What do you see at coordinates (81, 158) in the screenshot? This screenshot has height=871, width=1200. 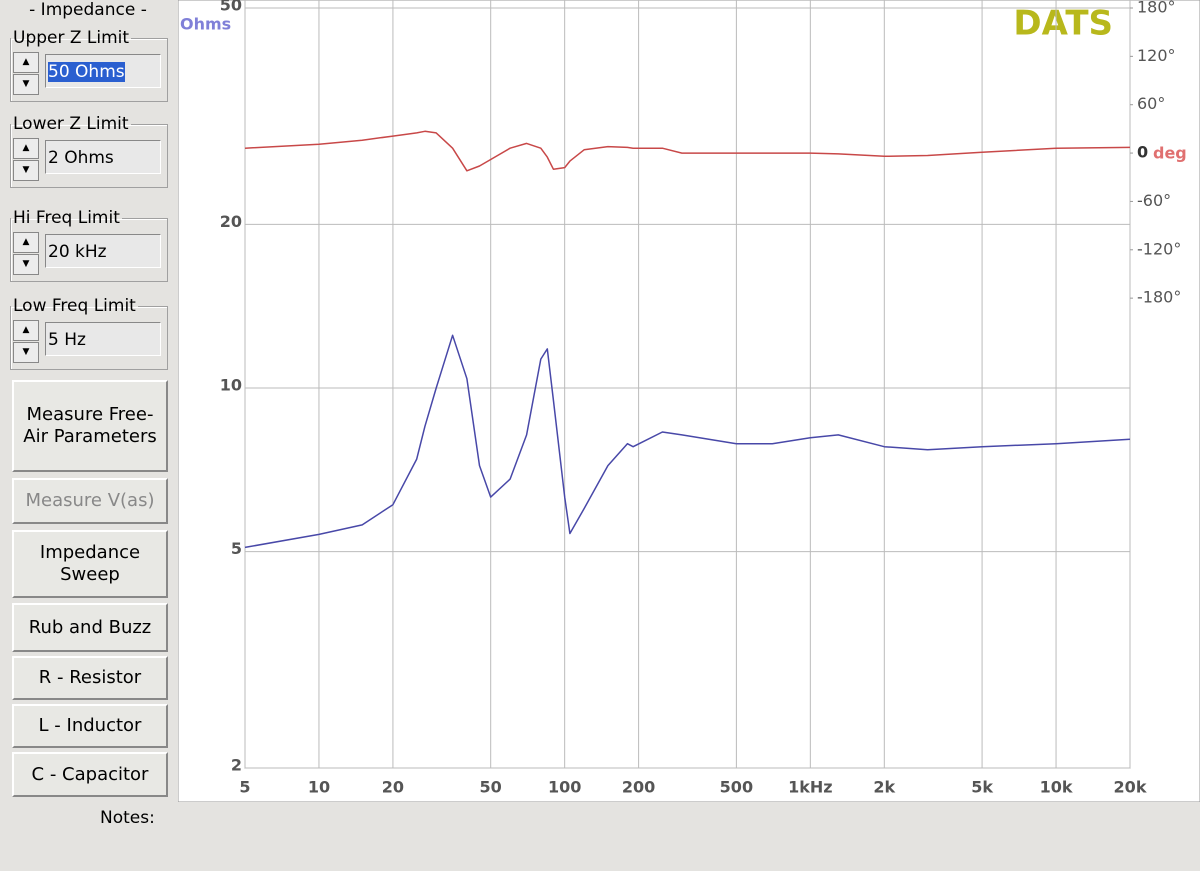 I see `limit-value: 2 Ohms` at bounding box center [81, 158].